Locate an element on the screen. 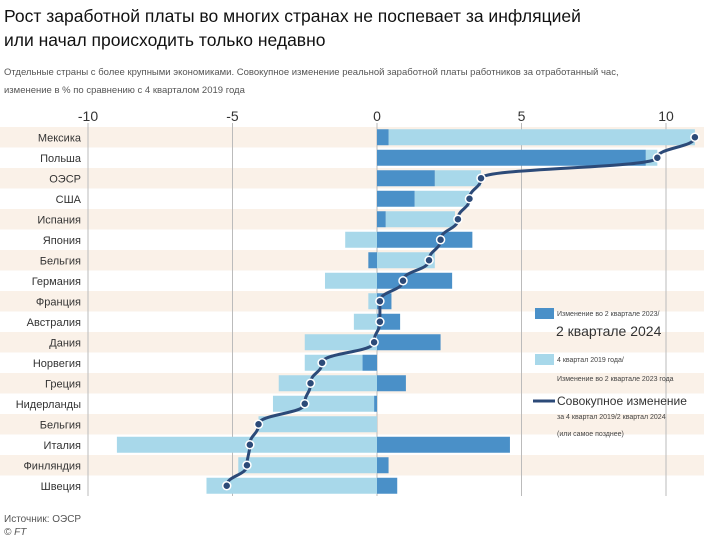  category-label: Австралия is located at coordinates (54, 323).